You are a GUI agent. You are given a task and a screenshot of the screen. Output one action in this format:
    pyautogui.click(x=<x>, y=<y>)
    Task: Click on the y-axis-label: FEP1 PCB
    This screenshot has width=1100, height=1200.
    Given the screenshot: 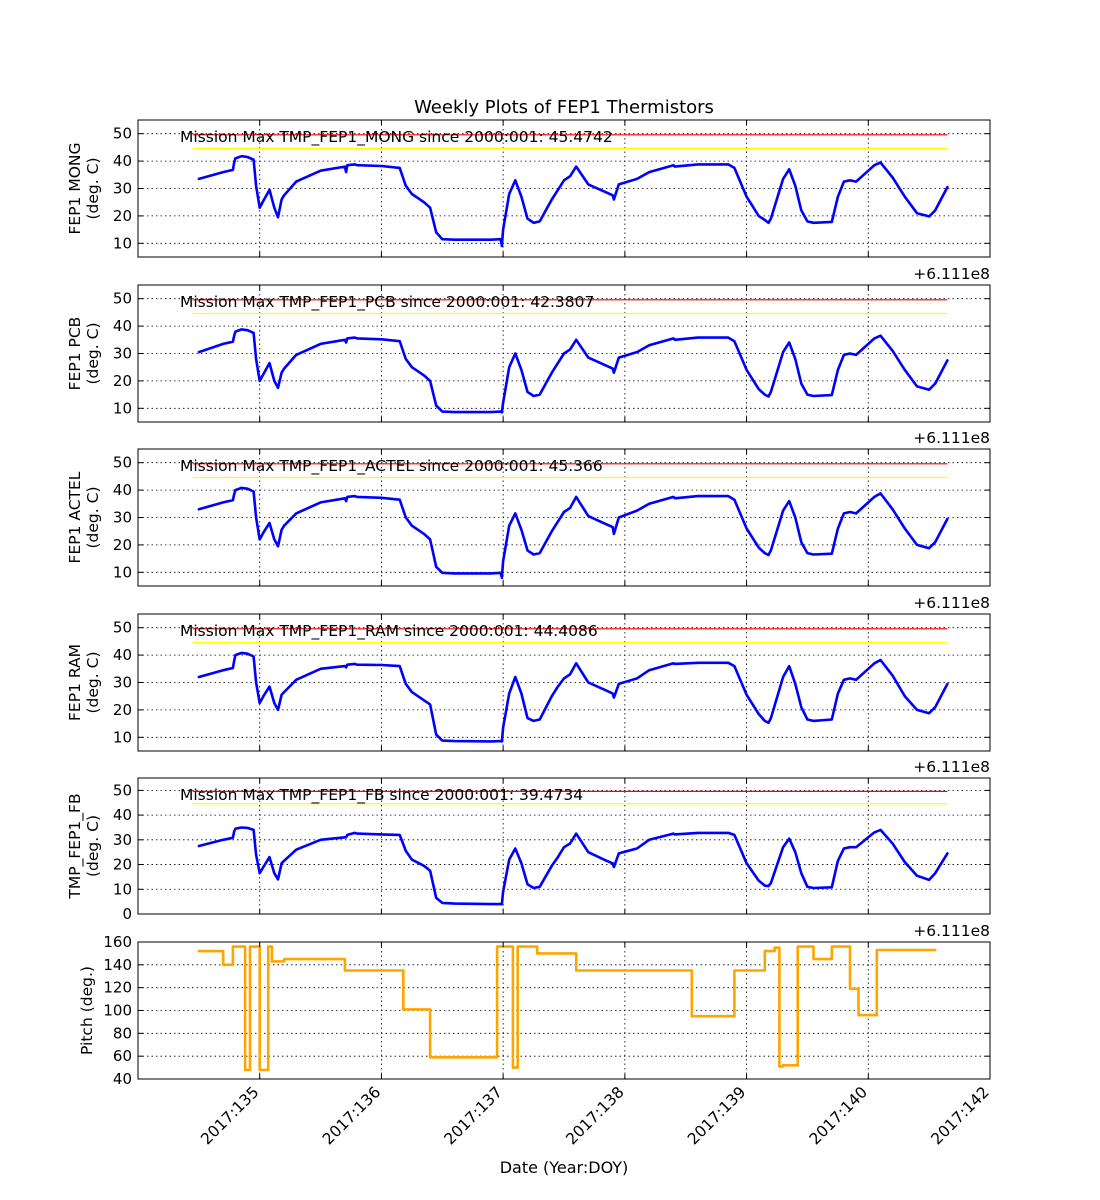 What is the action you would take?
    pyautogui.click(x=75, y=354)
    